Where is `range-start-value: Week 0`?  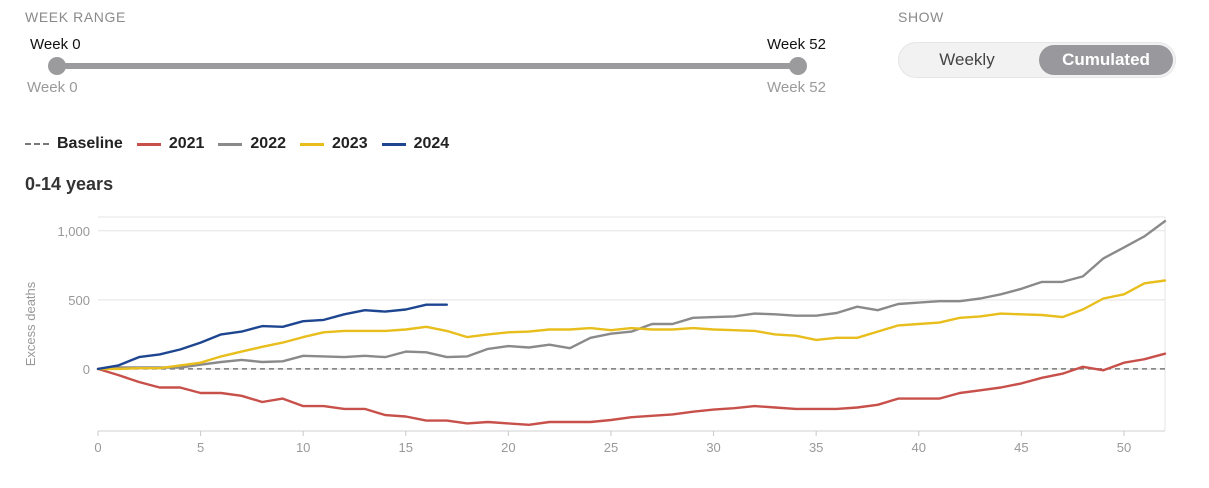 range-start-value: Week 0 is located at coordinates (55, 44).